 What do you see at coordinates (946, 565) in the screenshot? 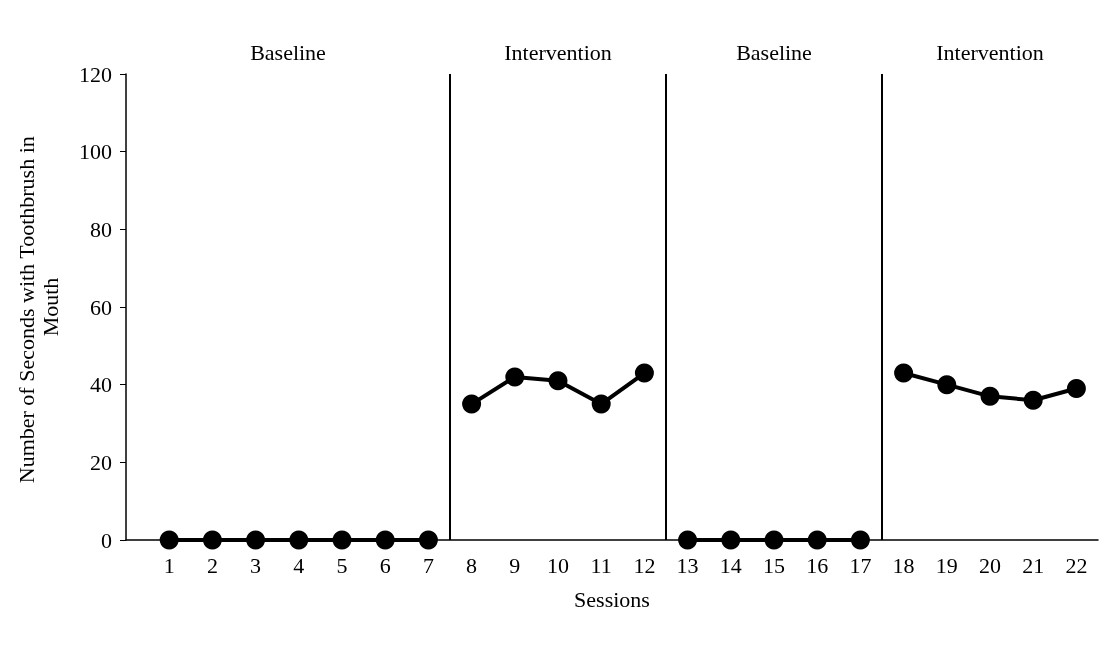
I see `x-tick-label: 19` at bounding box center [946, 565].